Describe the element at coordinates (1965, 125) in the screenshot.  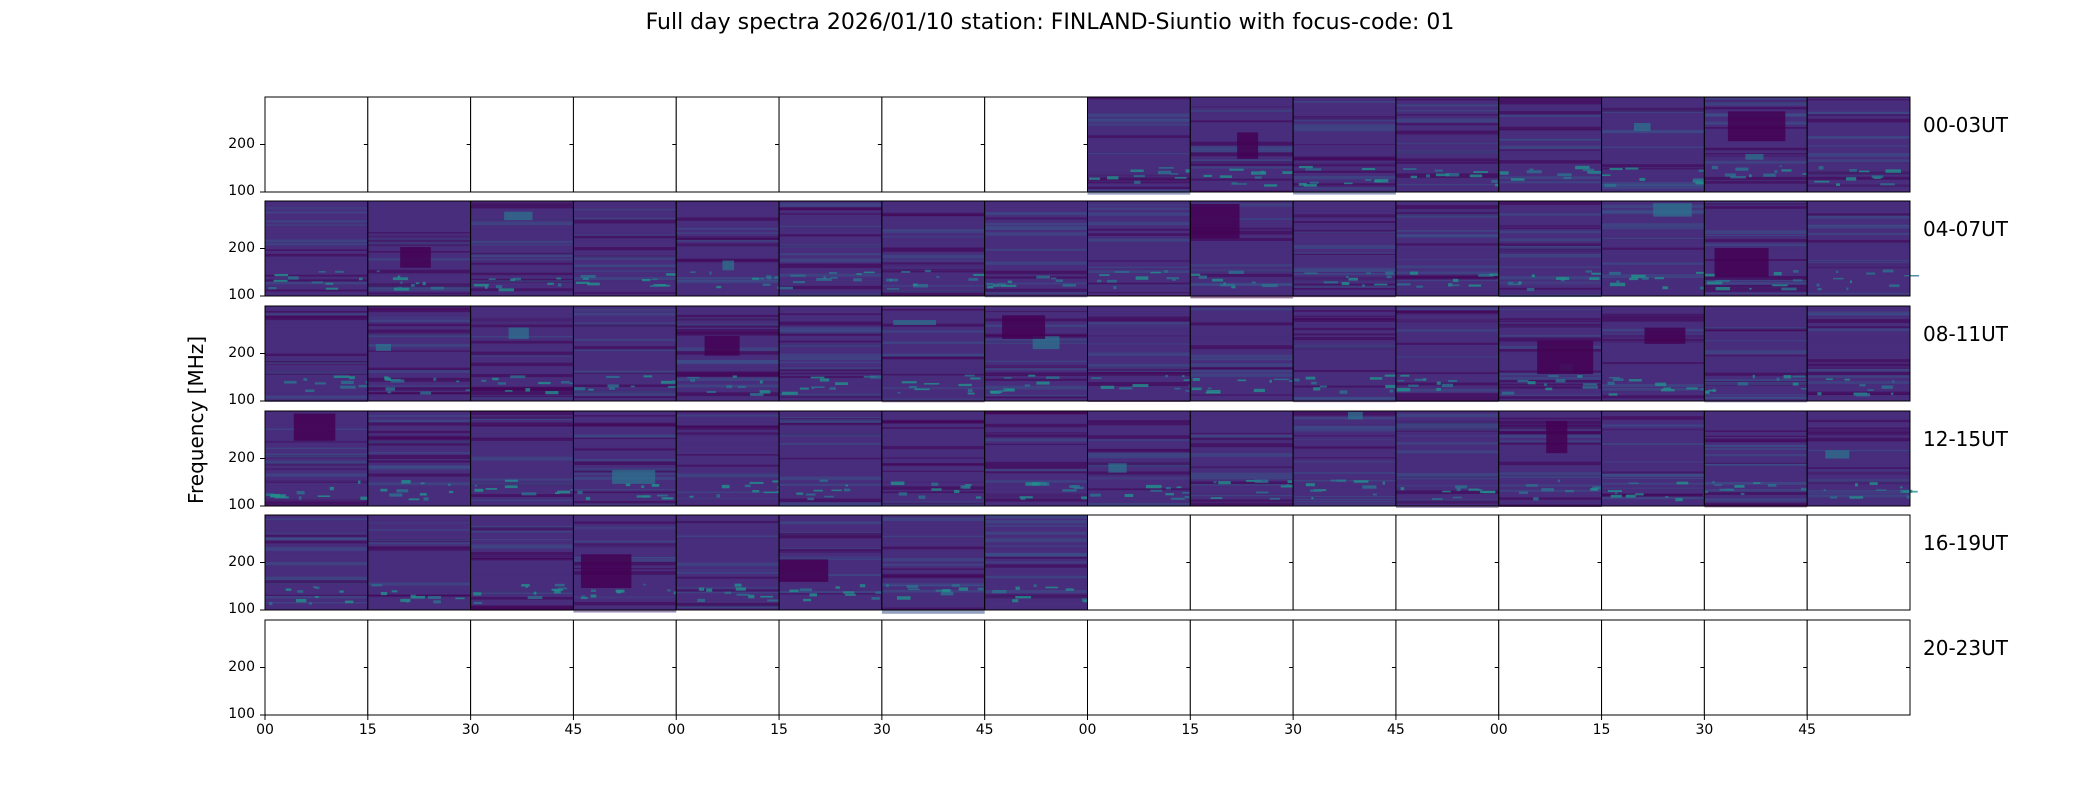
I see `row-time-label: 00-03UT` at that location.